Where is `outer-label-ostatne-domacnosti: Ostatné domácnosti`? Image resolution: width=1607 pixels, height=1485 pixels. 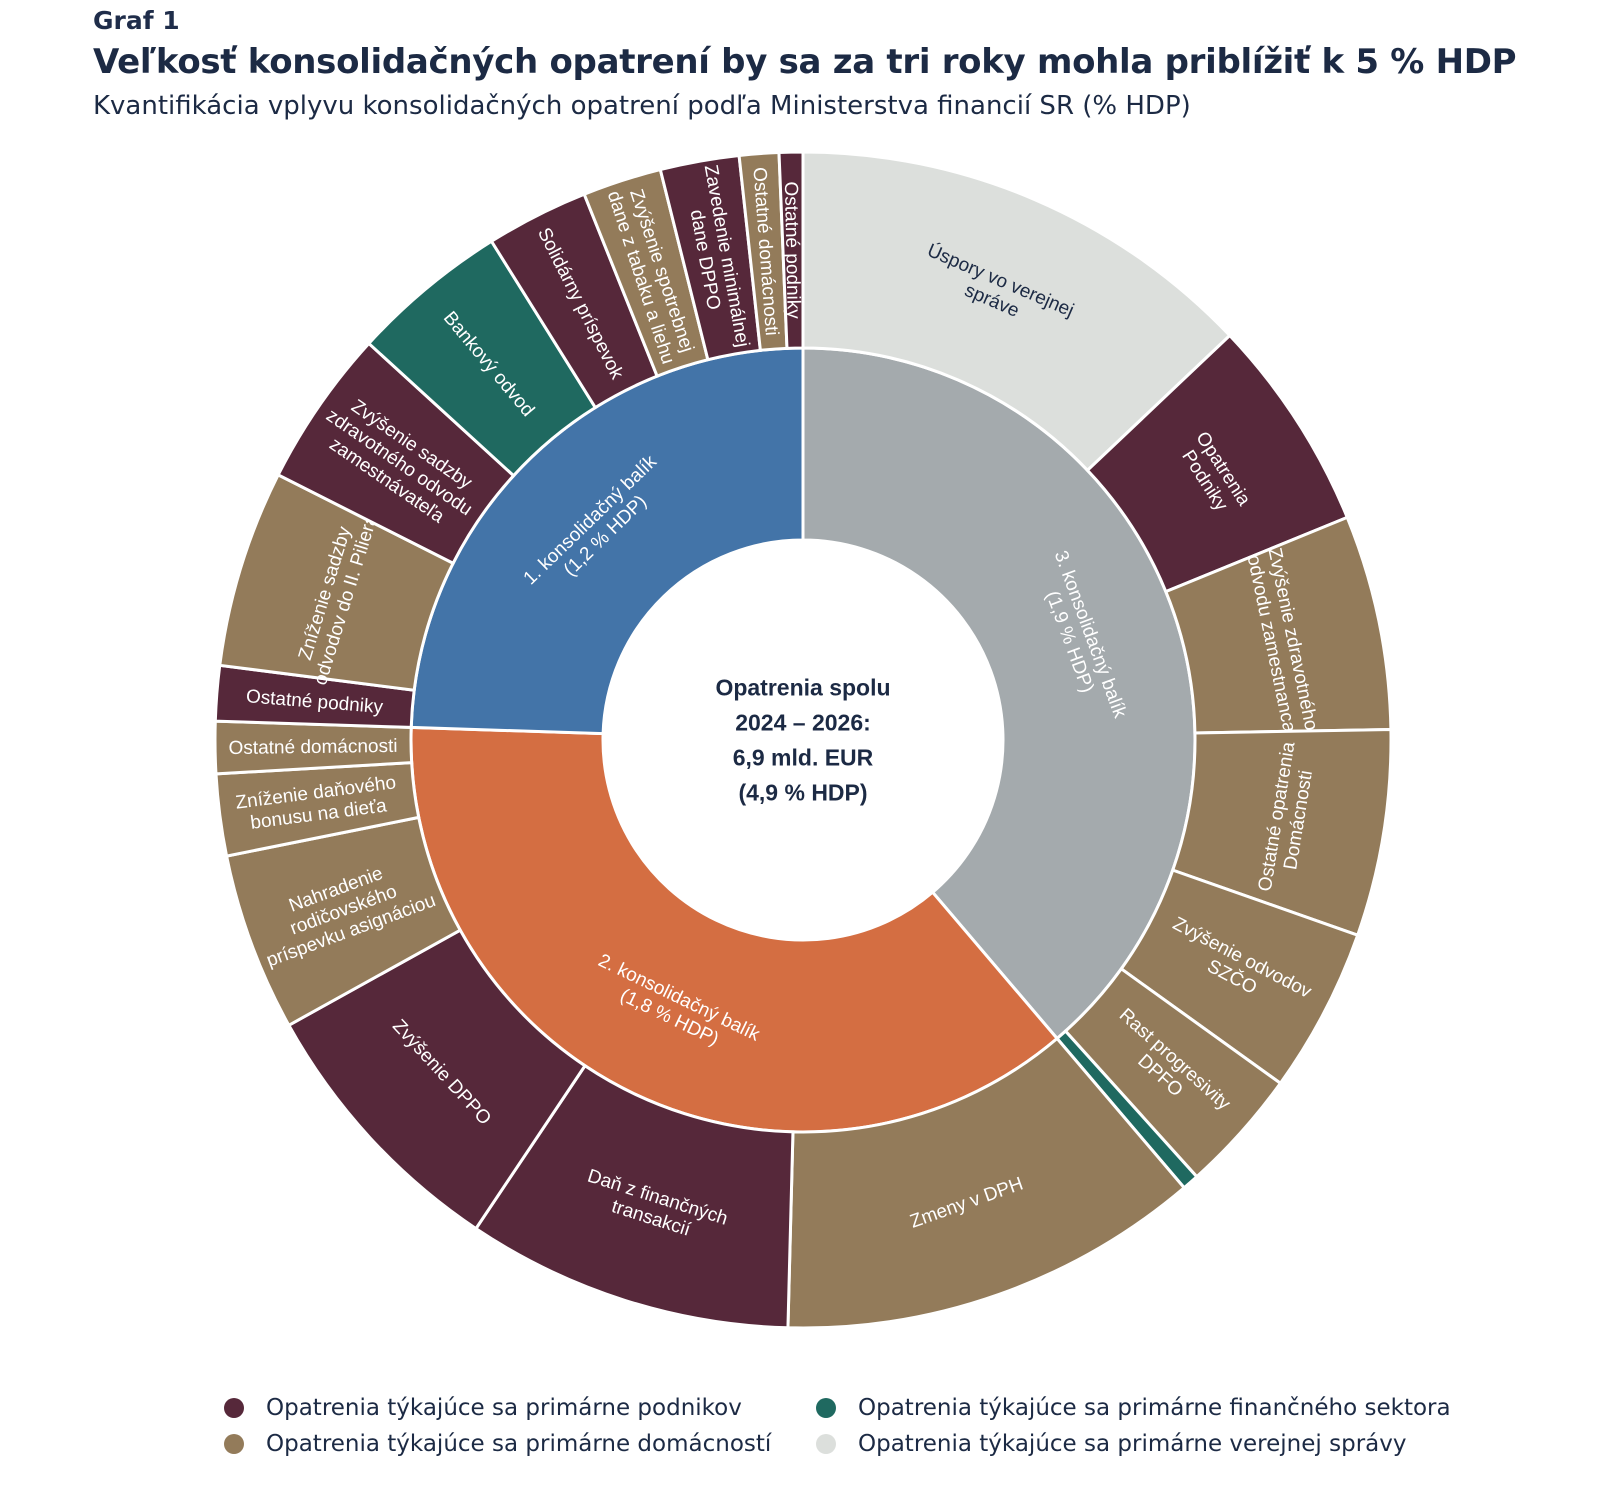
outer-label-ostatne-domacnosti: Ostatné domácnosti is located at coordinates (312, 747).